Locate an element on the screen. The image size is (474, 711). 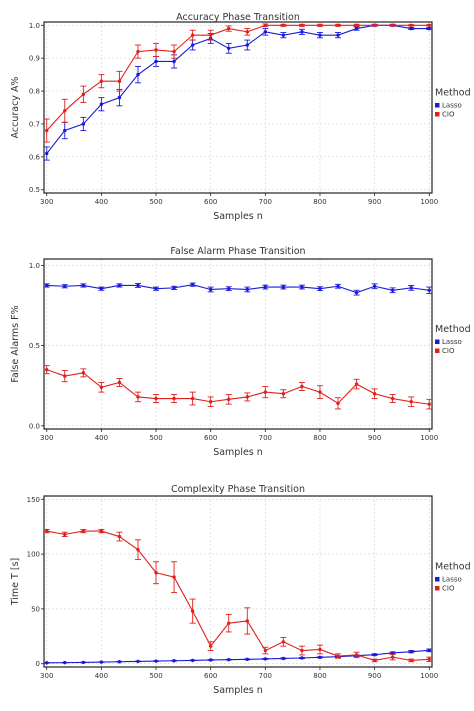
legend-label-lasso: Lasso is located at coordinates (452, 342).